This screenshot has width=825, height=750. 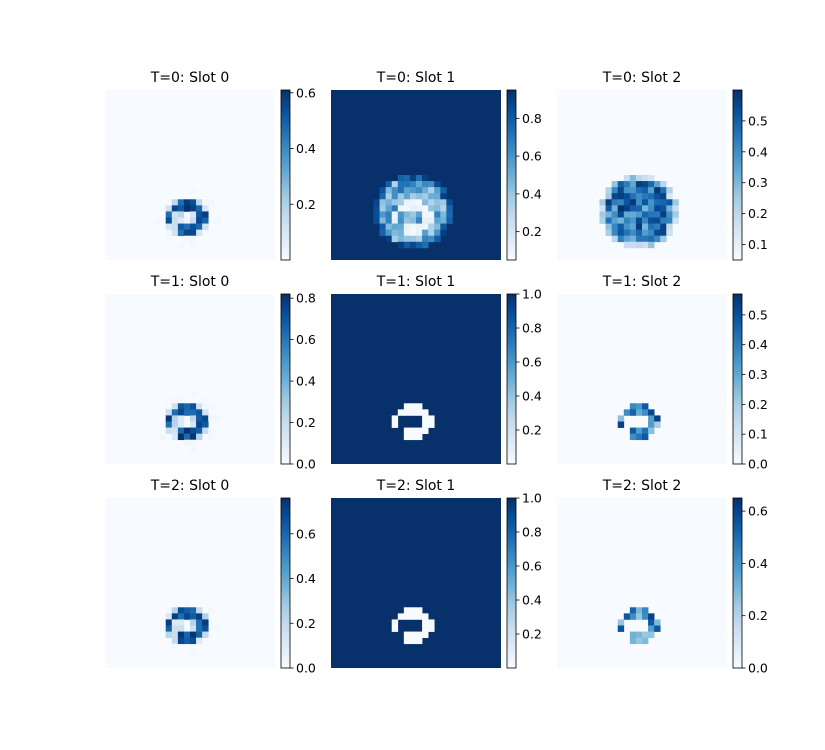 I want to click on panel-title: T=0: Slot 1, so click(x=416, y=78).